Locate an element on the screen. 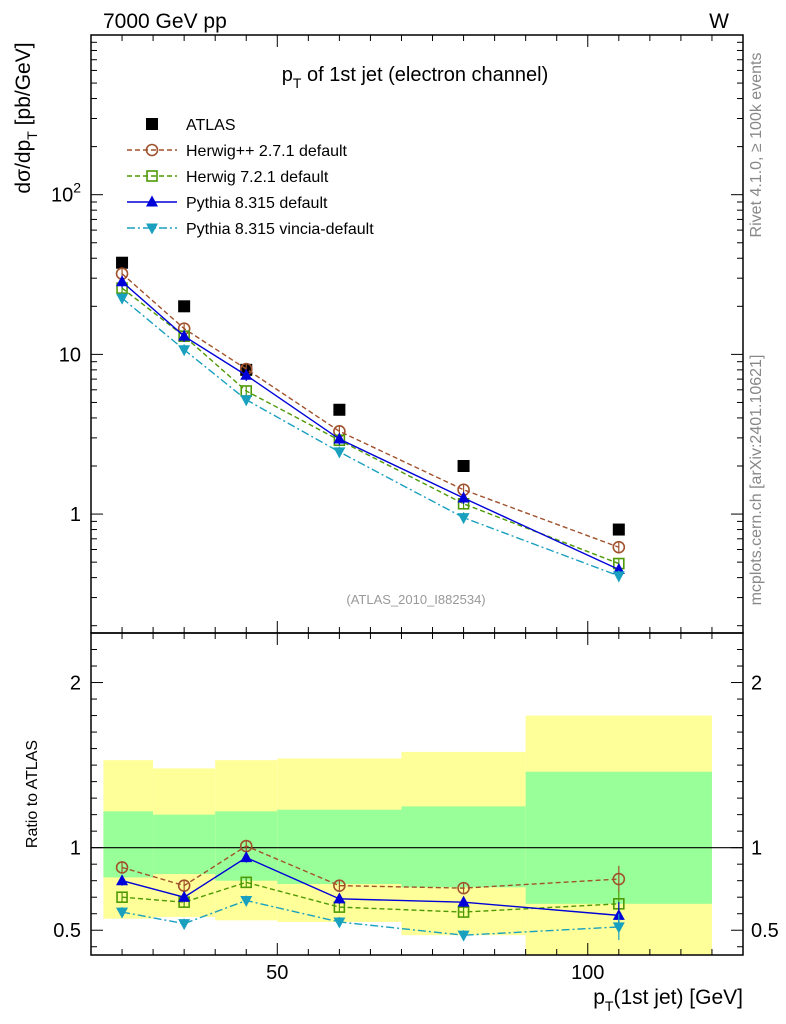 The height and width of the screenshot is (1024, 786). energy-label: 7000 GeV pp is located at coordinates (165, 21).